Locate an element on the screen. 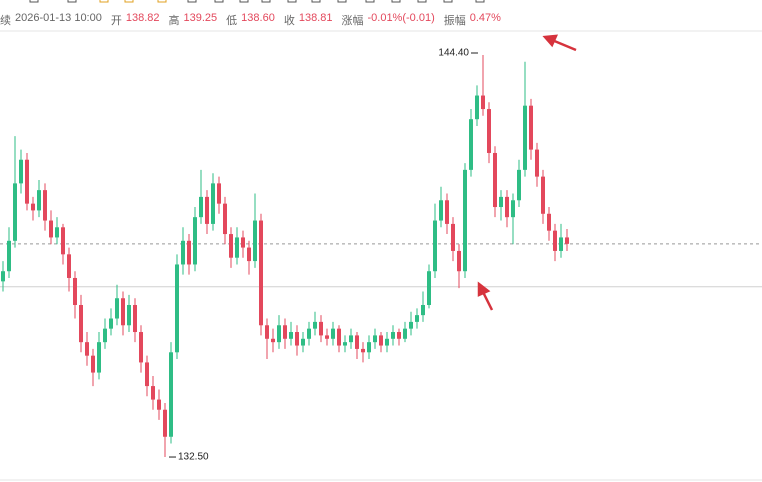 This screenshot has height=482, width=762. high-label: 144.40 is located at coordinates (453, 53).